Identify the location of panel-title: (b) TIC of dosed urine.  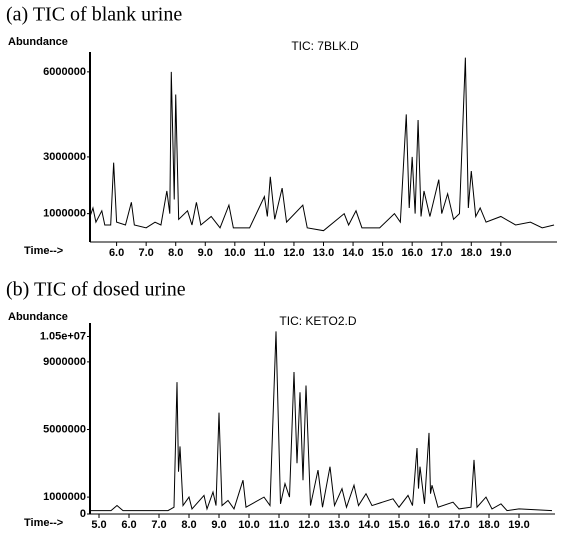
(96, 290).